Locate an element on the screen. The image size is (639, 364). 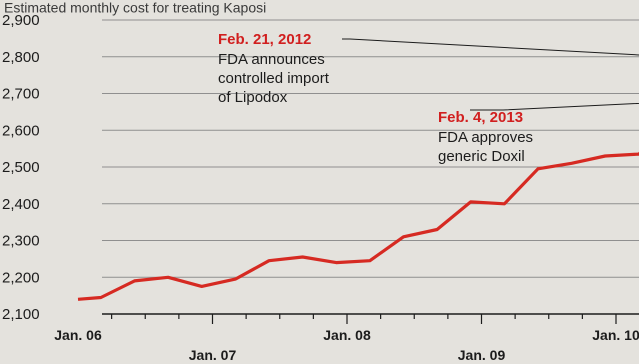
annotation-text: FDA approves is located at coordinates (485, 137).